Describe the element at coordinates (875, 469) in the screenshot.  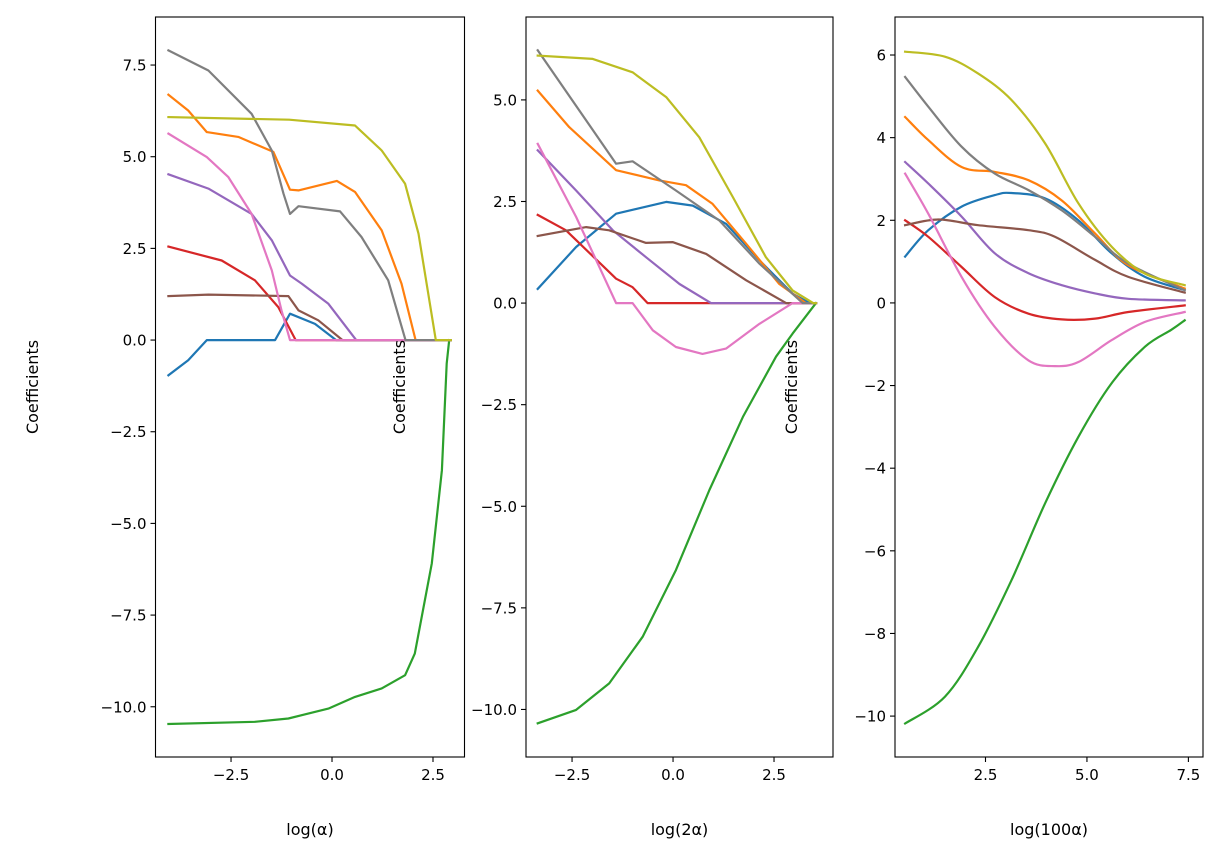
I see `y-tick-label: −4` at that location.